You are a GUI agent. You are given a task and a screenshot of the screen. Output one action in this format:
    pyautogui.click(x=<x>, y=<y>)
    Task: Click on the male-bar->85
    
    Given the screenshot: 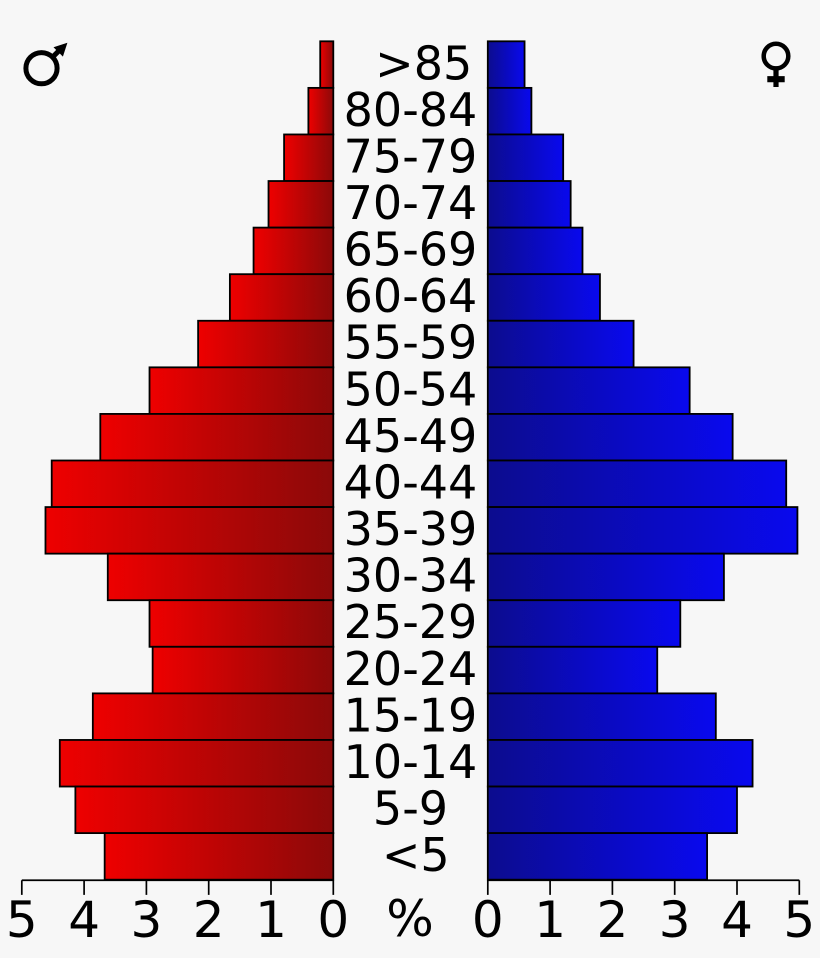 What is the action you would take?
    pyautogui.click(x=327, y=64)
    